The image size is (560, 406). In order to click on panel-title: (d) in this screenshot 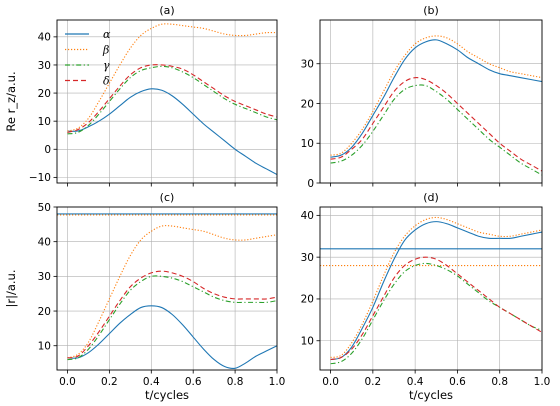, I will do `click(431, 197)`.